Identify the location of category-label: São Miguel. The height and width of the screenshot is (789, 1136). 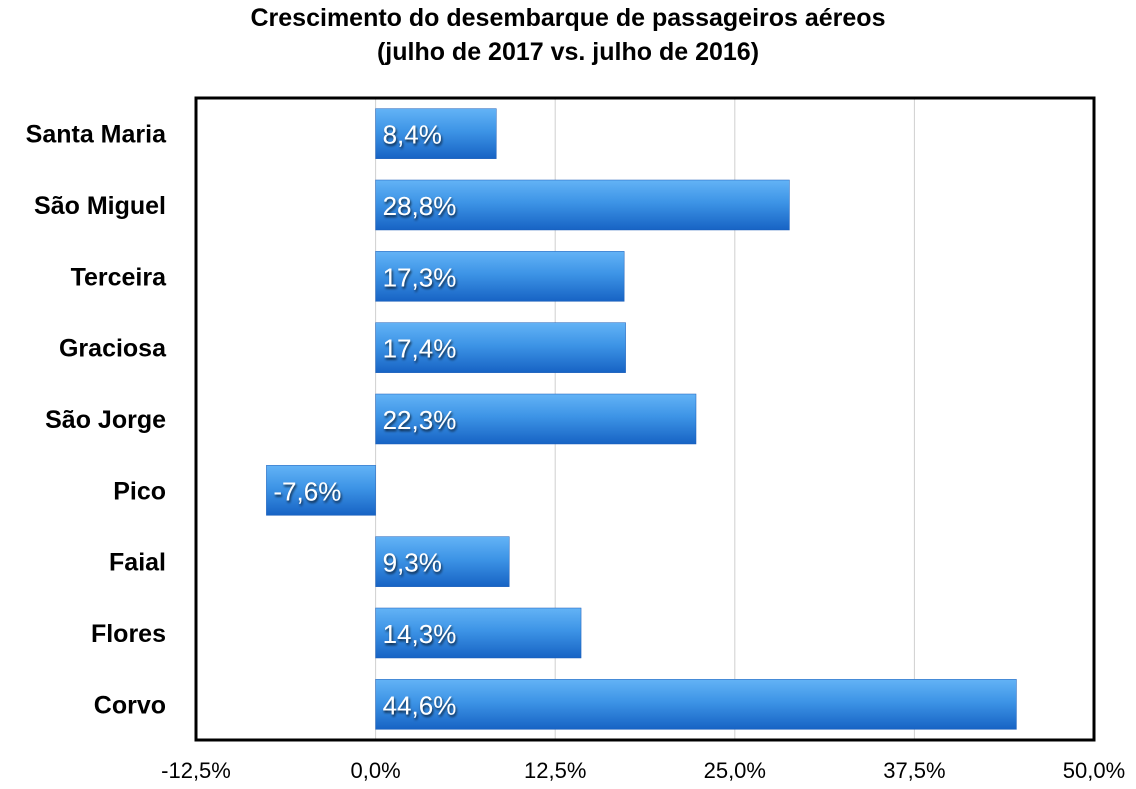
(100, 206).